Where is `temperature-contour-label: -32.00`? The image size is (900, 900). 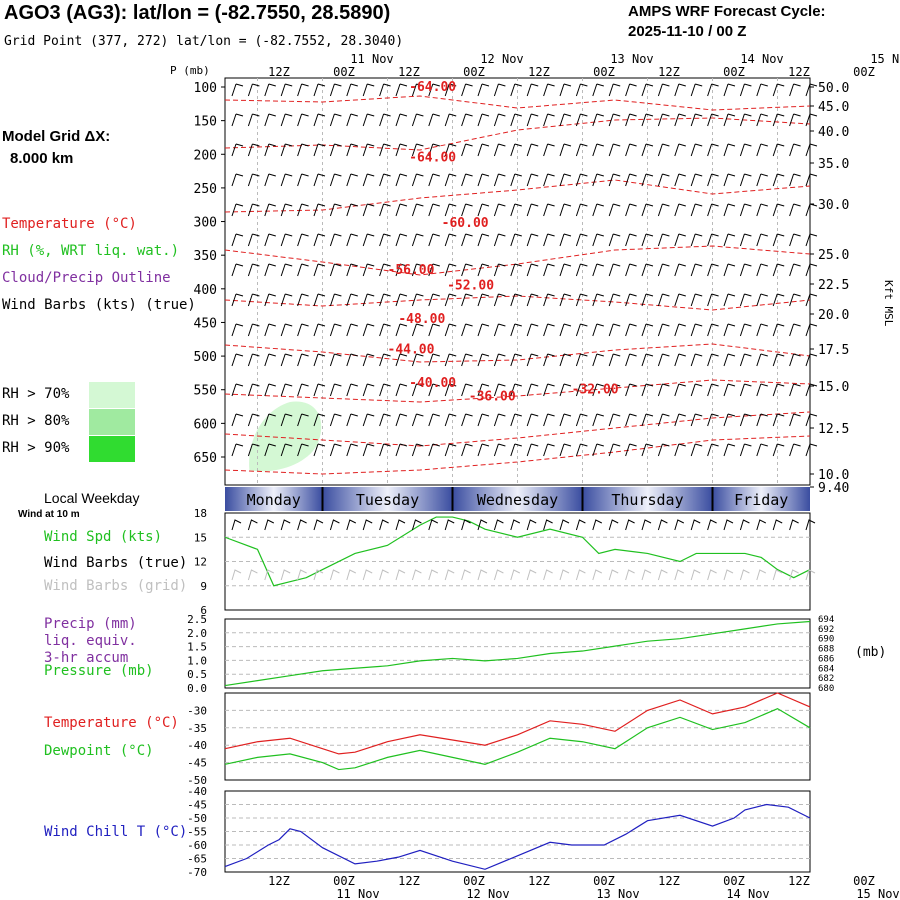
temperature-contour-label: -32.00 is located at coordinates (595, 390).